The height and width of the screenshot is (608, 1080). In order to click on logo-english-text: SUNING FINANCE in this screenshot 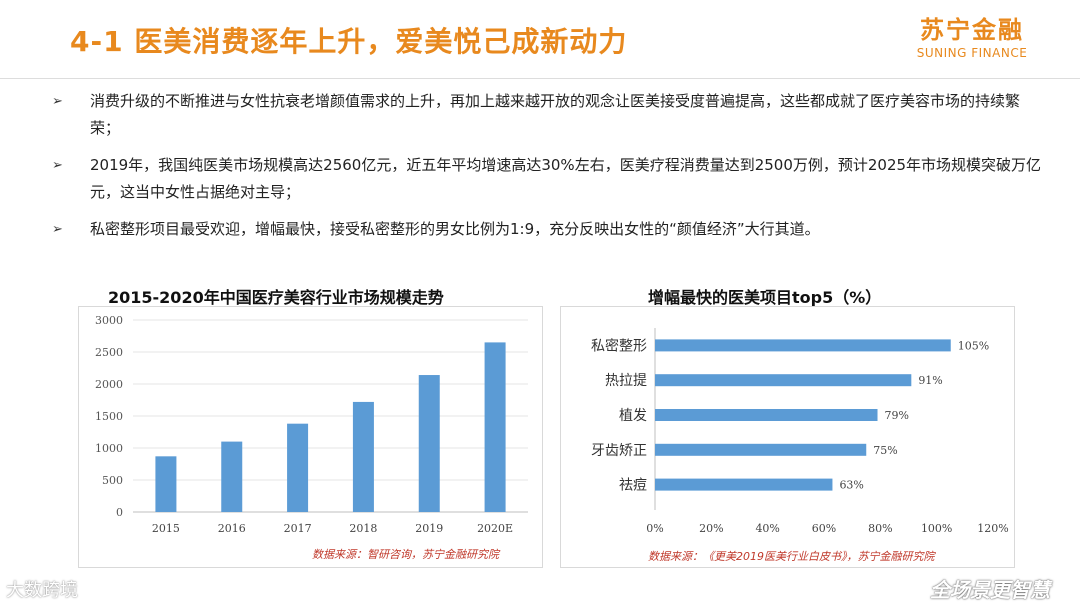, I will do `click(972, 53)`.